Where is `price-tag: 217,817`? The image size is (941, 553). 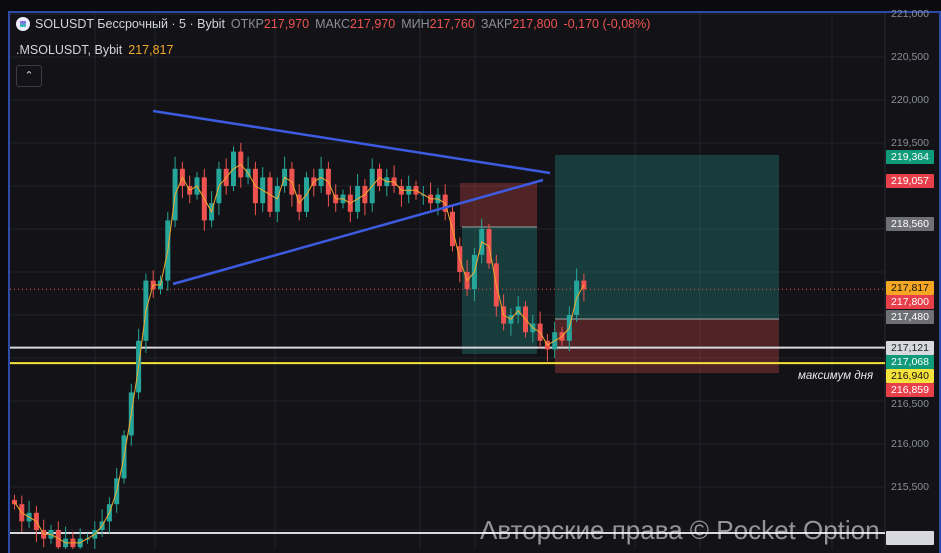
price-tag: 217,817 is located at coordinates (910, 287).